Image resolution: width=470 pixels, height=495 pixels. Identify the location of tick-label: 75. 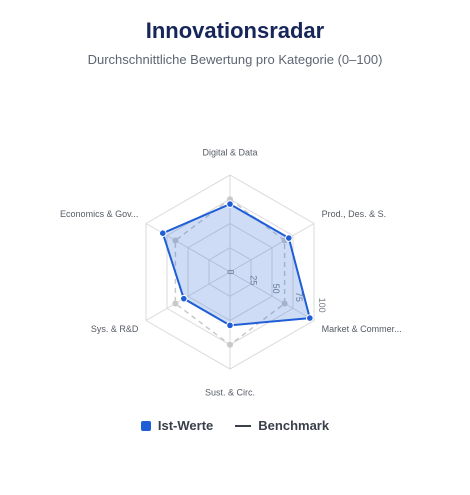
(299, 297).